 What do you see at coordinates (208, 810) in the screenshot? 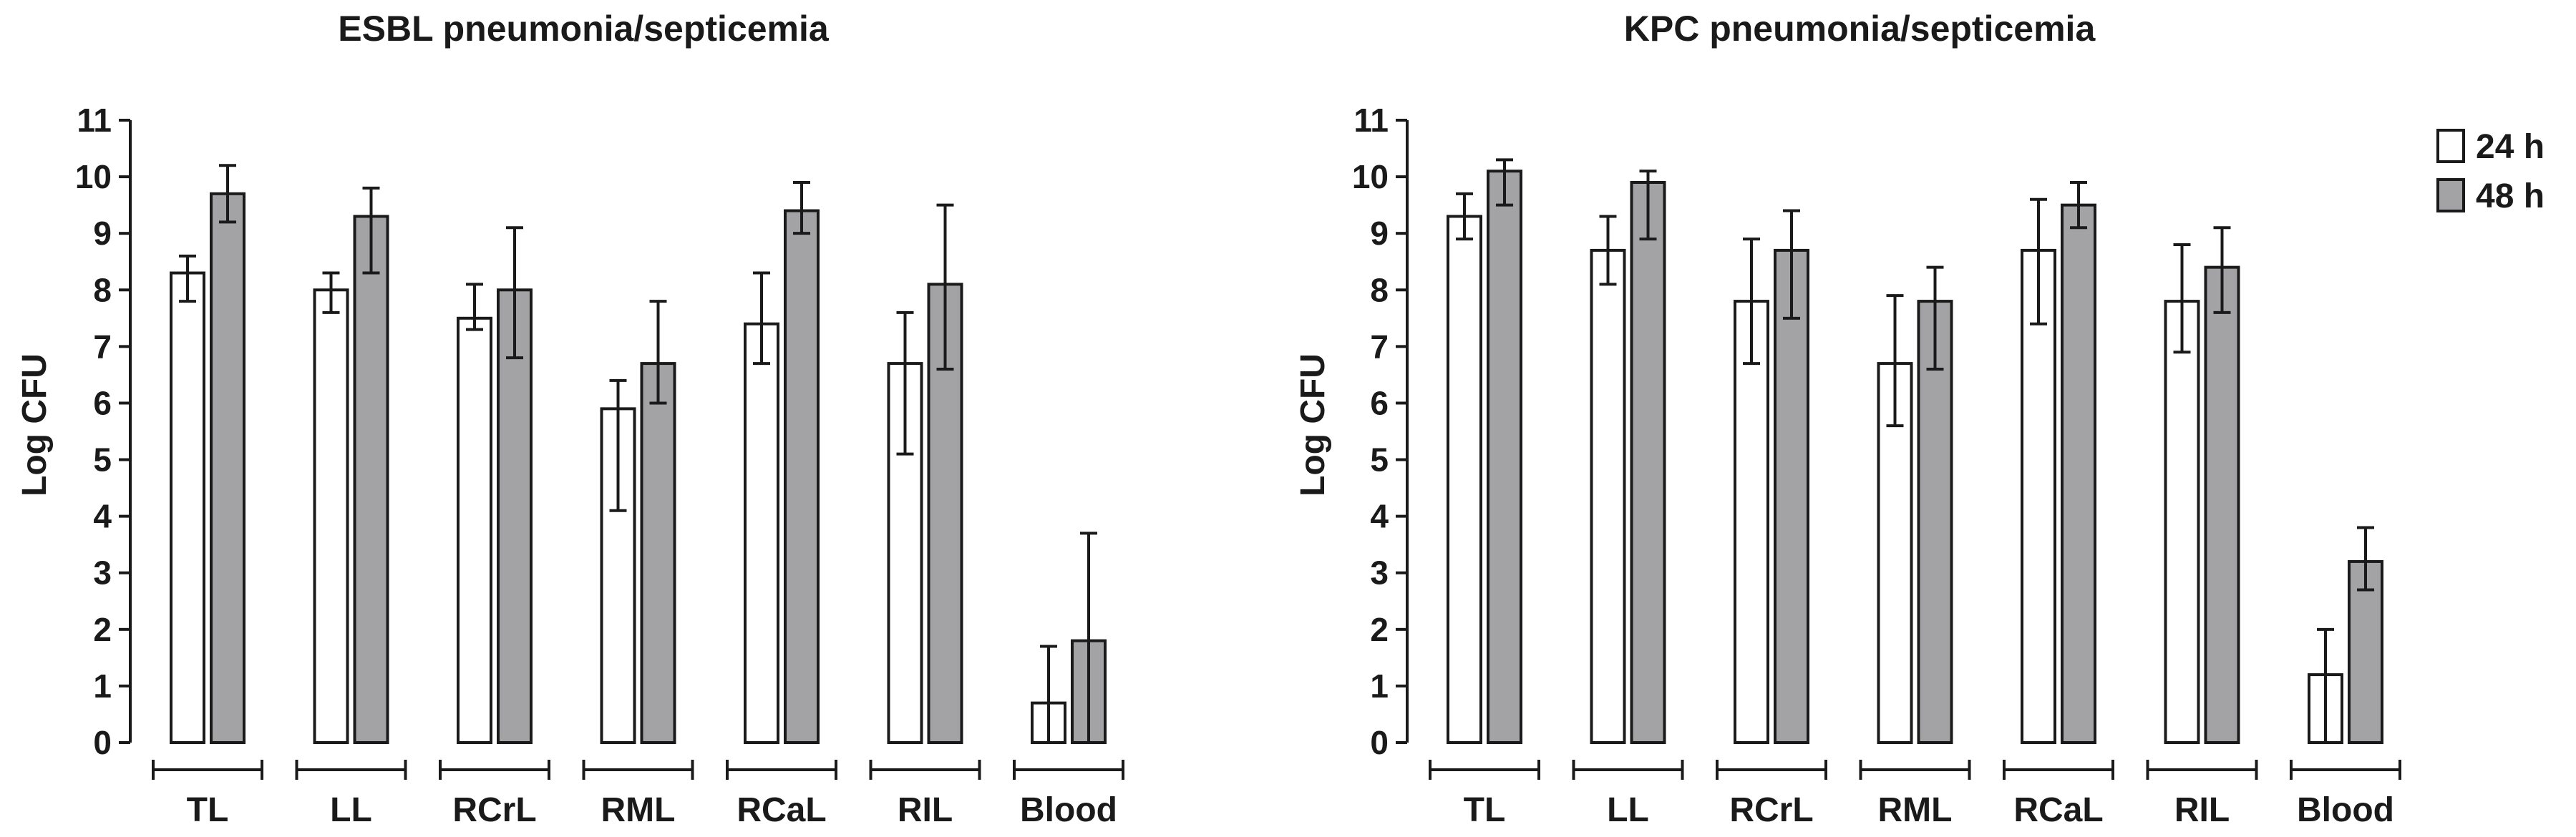
I see `esbl-x-tick-label-tl: TL` at bounding box center [208, 810].